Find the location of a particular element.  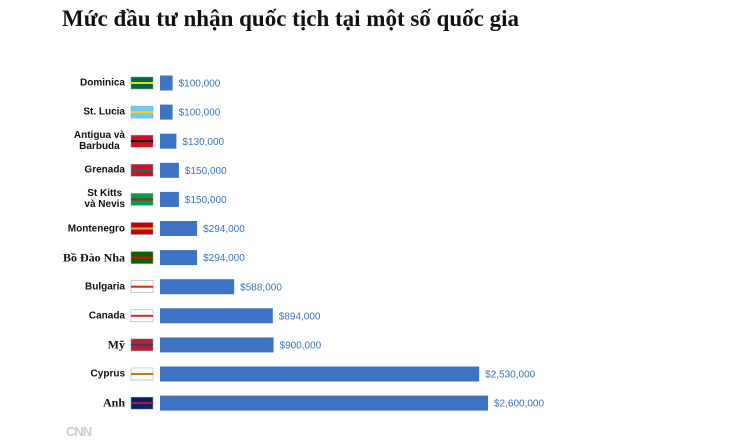

value-label: $588,000 is located at coordinates (261, 287).